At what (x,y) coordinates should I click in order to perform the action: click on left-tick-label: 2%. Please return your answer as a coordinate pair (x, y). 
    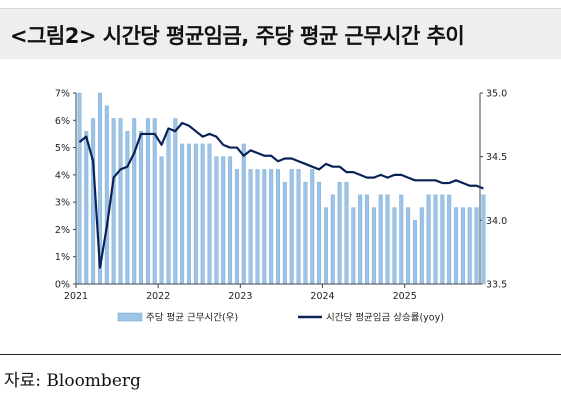
    Looking at the image, I should click on (62, 230).